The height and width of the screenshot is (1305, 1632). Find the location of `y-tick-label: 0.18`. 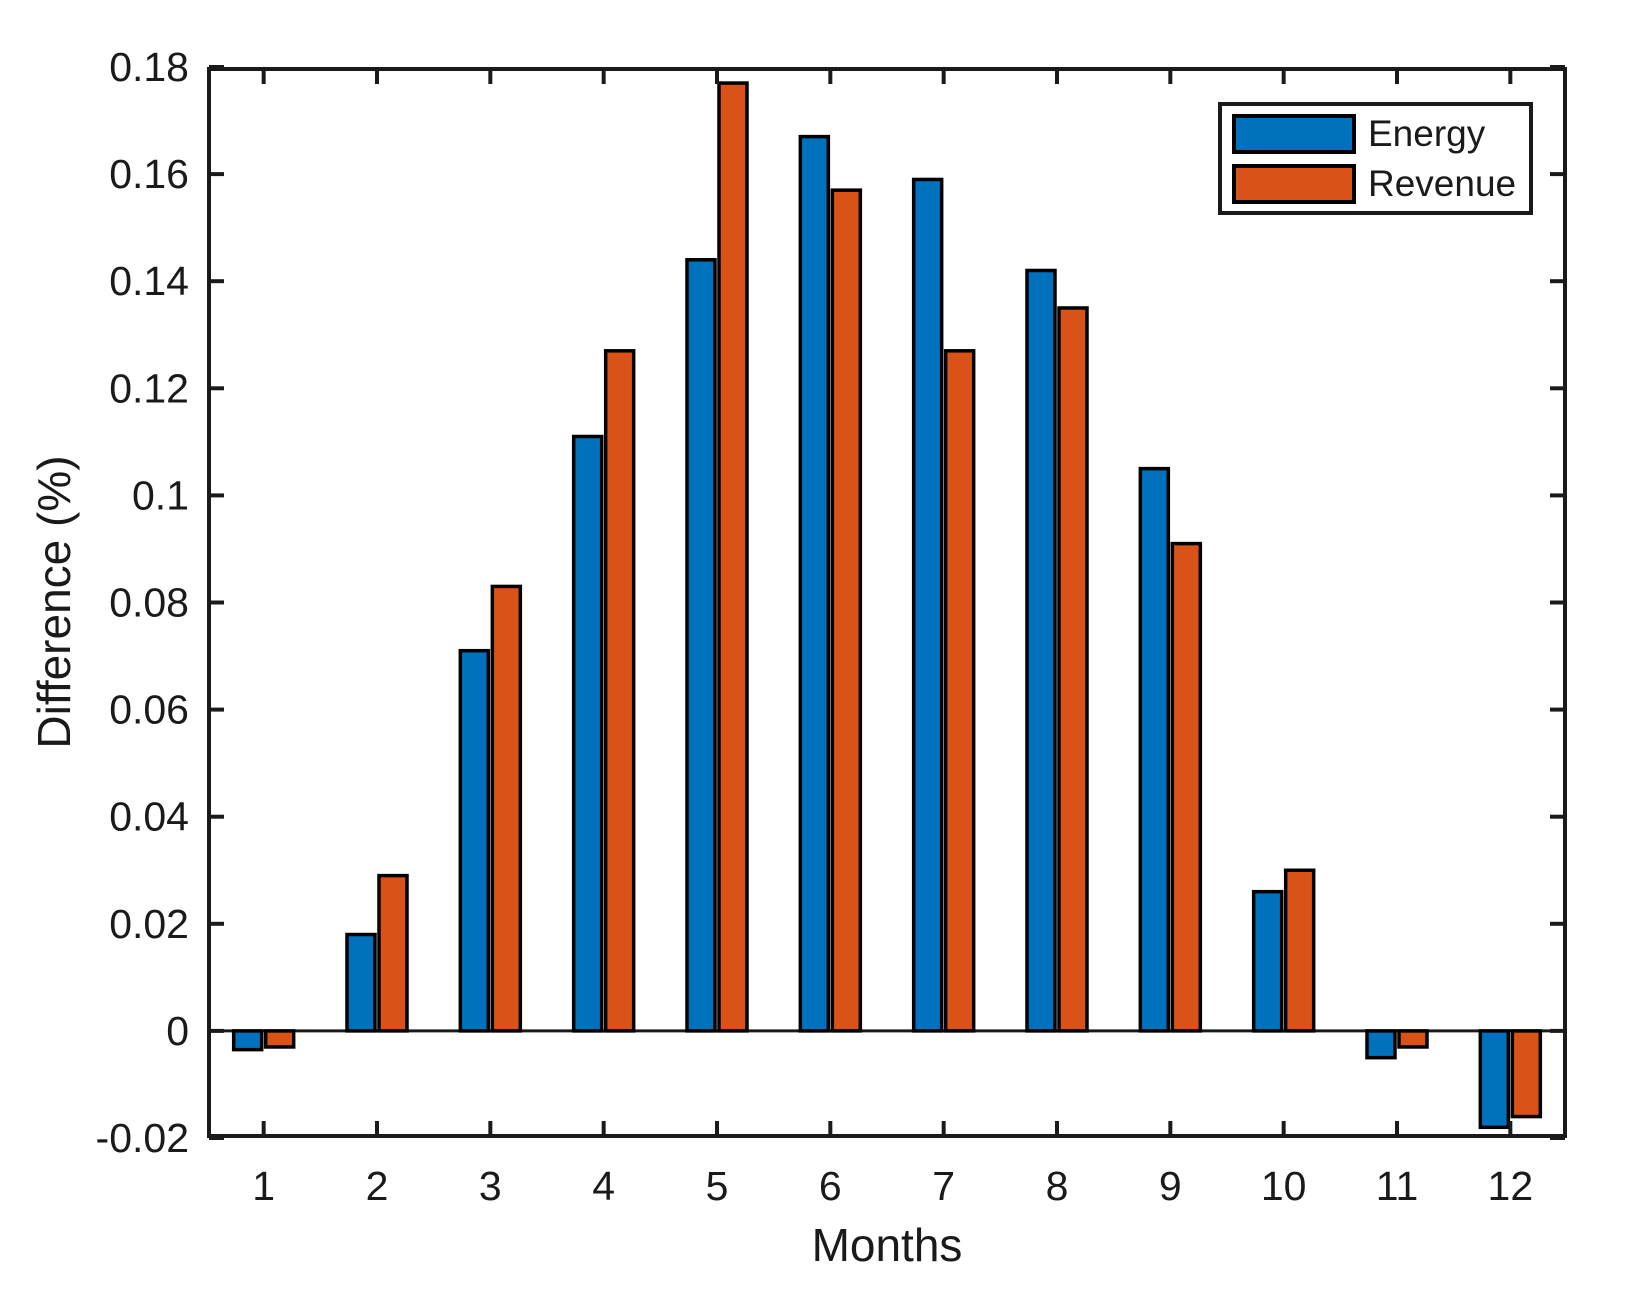

y-tick-label: 0.18 is located at coordinates (149, 67).